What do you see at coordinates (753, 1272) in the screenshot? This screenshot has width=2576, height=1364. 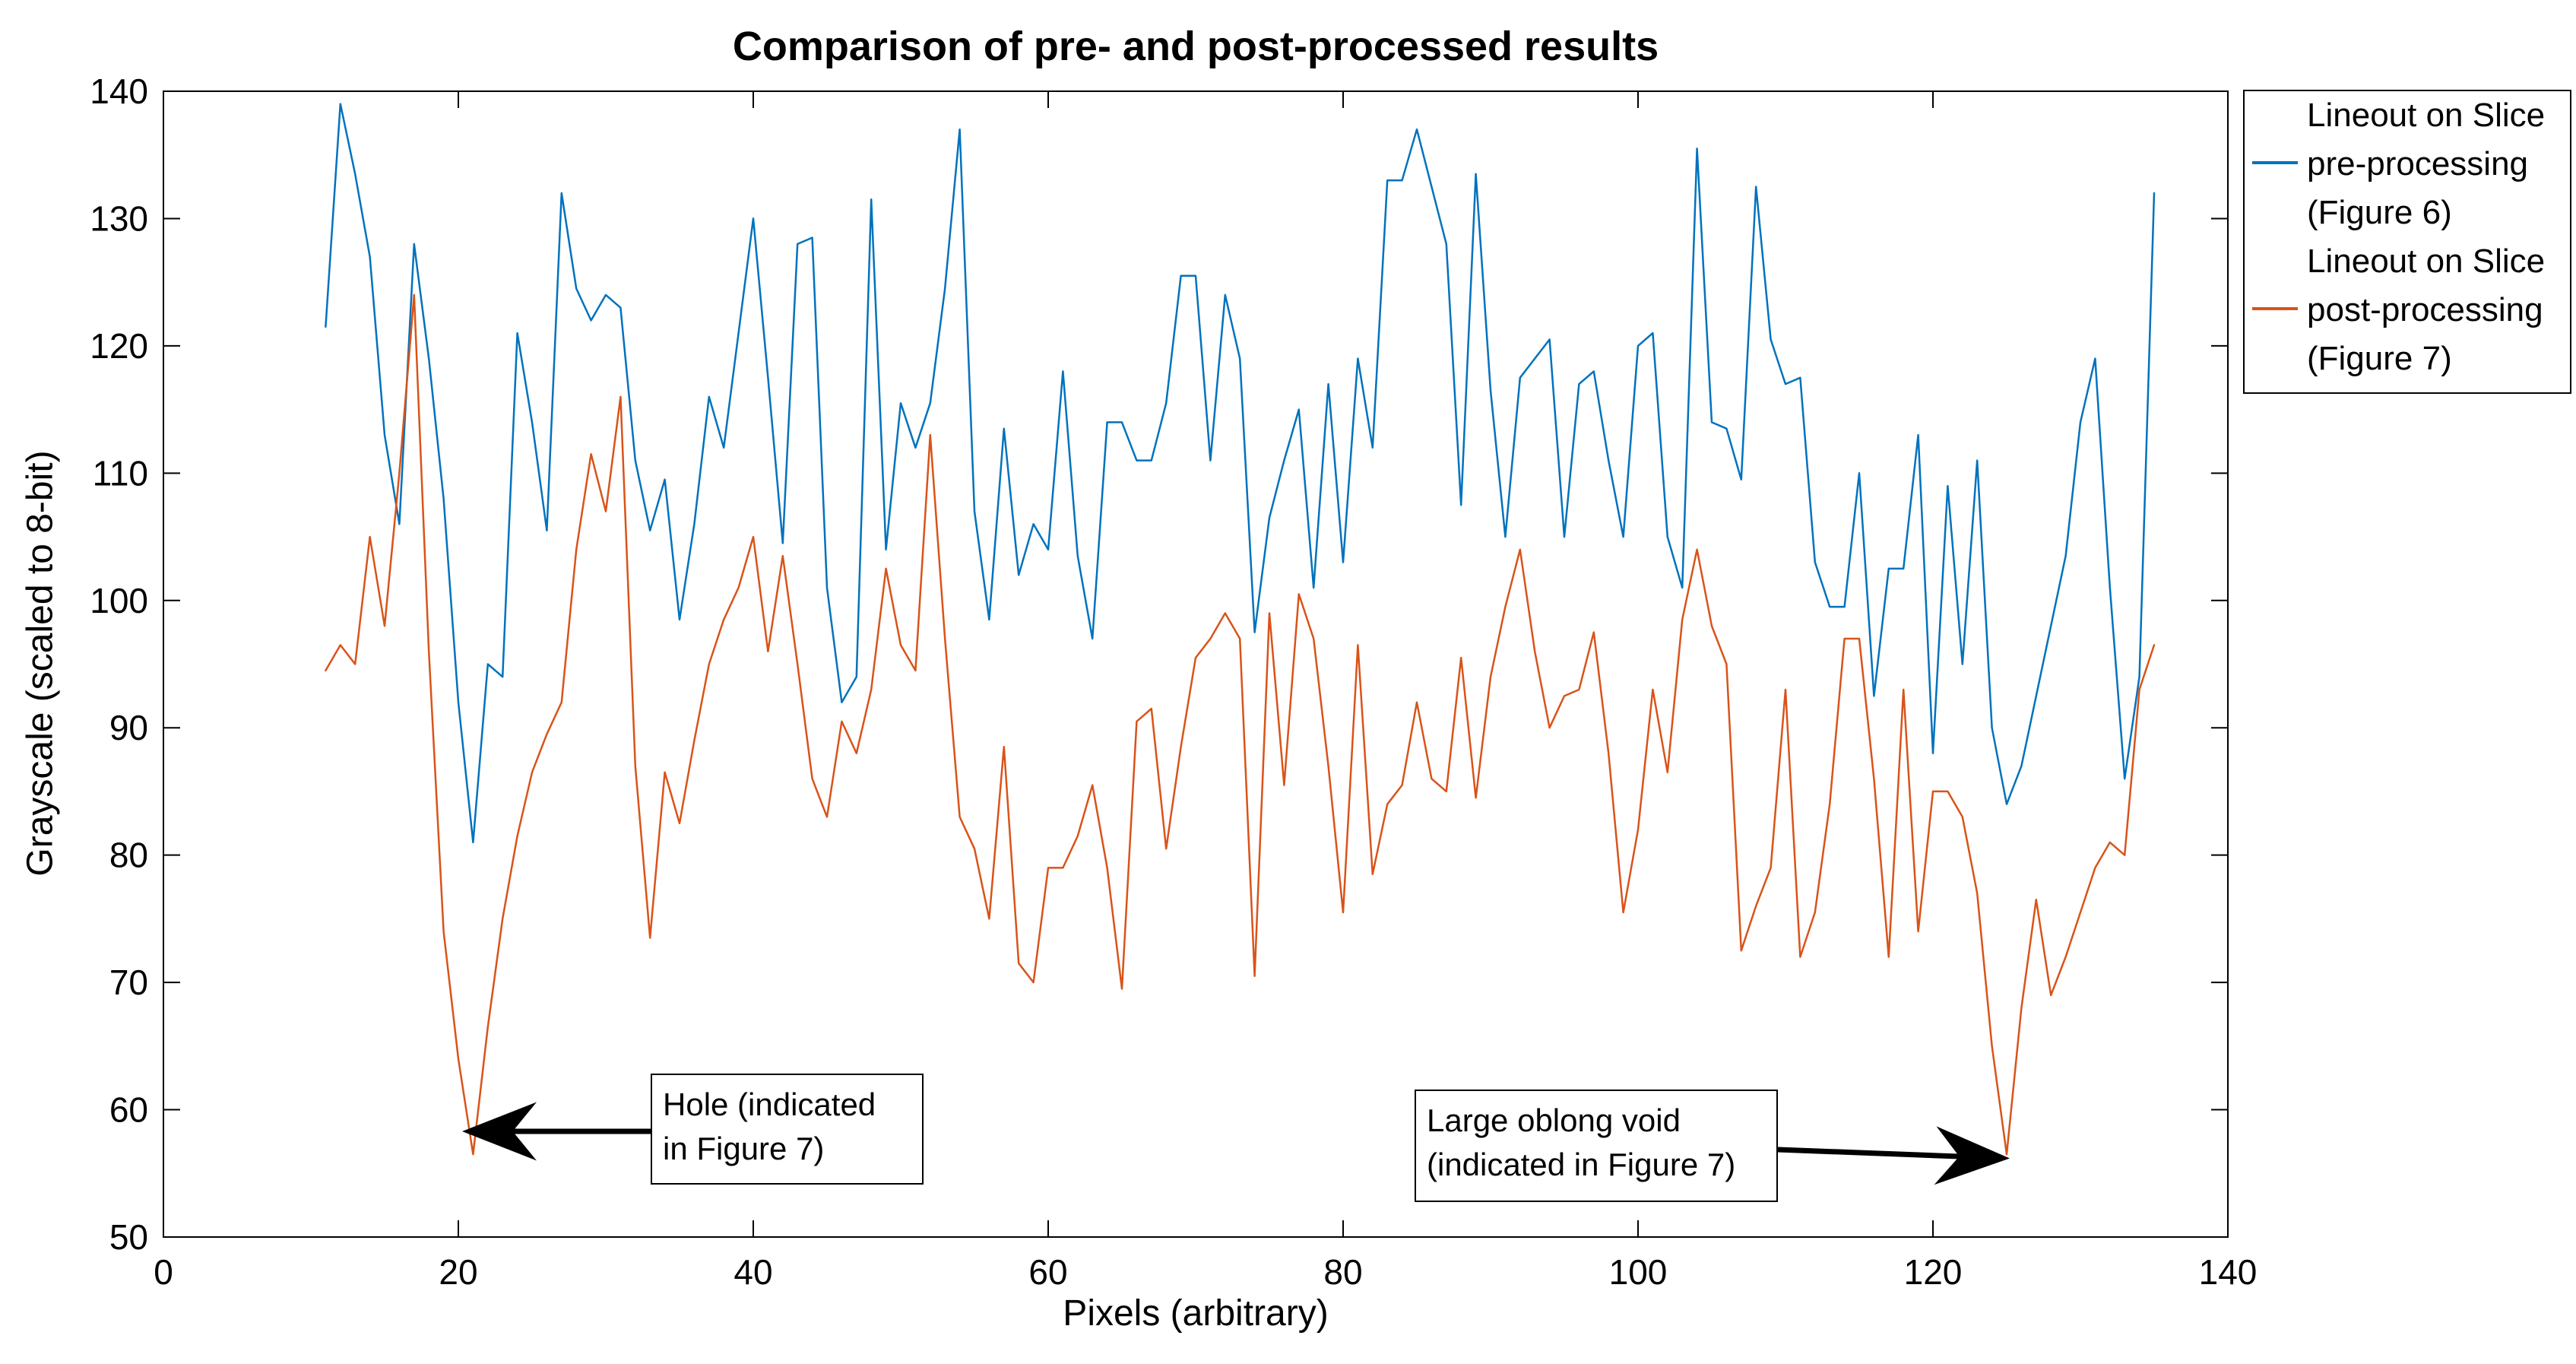 I see `x-tick-label: 40` at bounding box center [753, 1272].